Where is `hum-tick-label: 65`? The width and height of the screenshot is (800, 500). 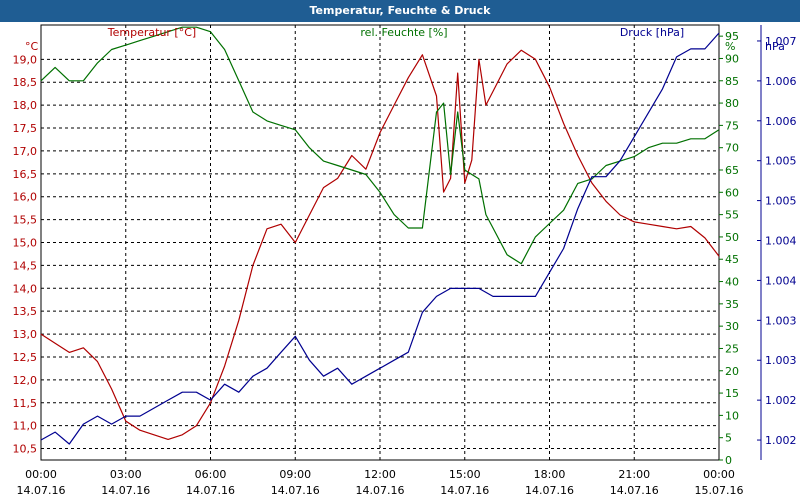 hum-tick-label: 65 is located at coordinates (732, 170).